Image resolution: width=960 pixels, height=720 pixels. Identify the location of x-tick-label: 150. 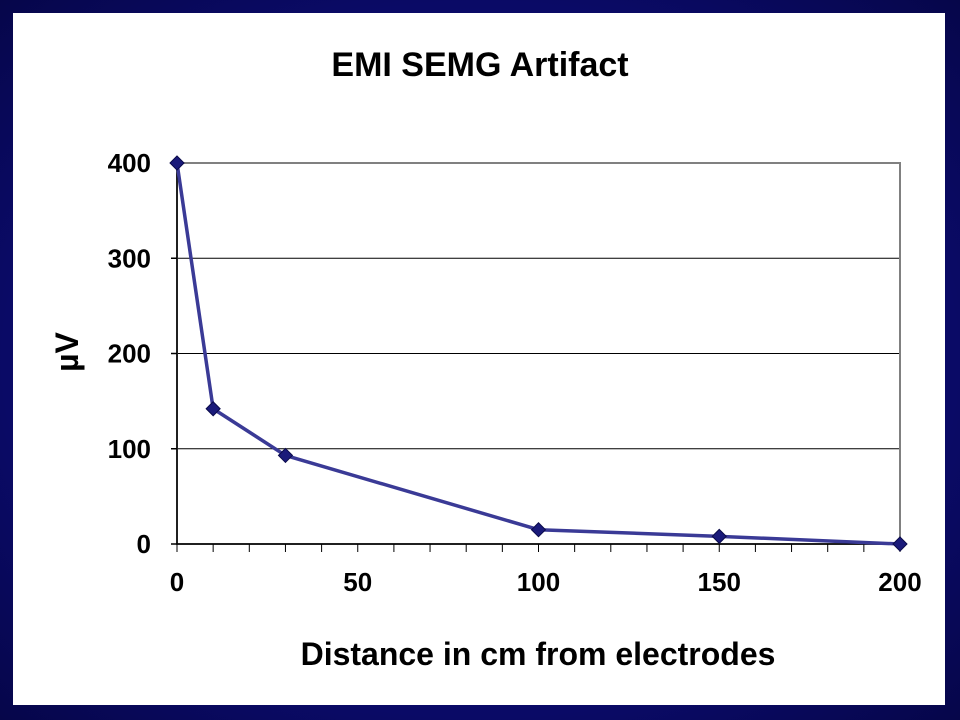
(719, 582).